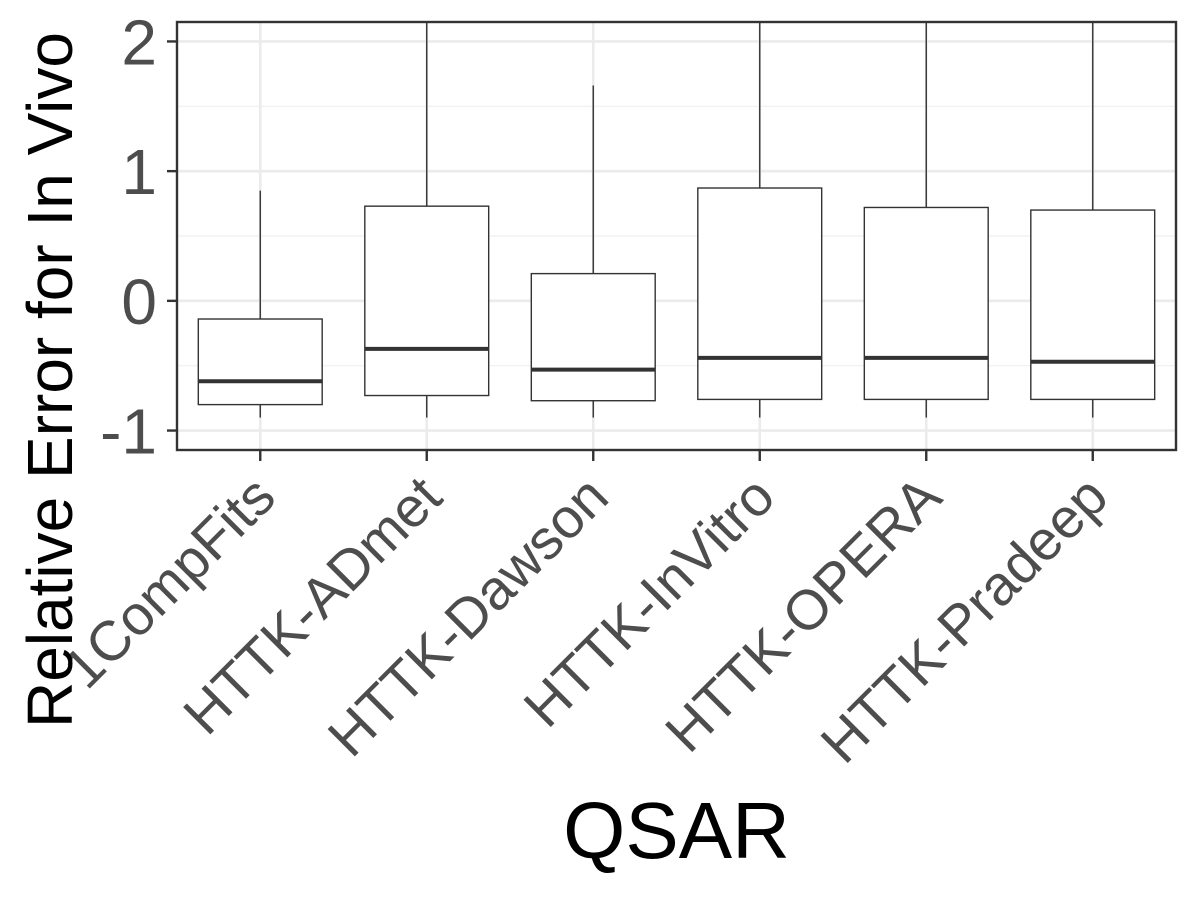 The height and width of the screenshot is (900, 1200). Describe the element at coordinates (139, 172) in the screenshot. I see `y-tick-label: 1` at that location.